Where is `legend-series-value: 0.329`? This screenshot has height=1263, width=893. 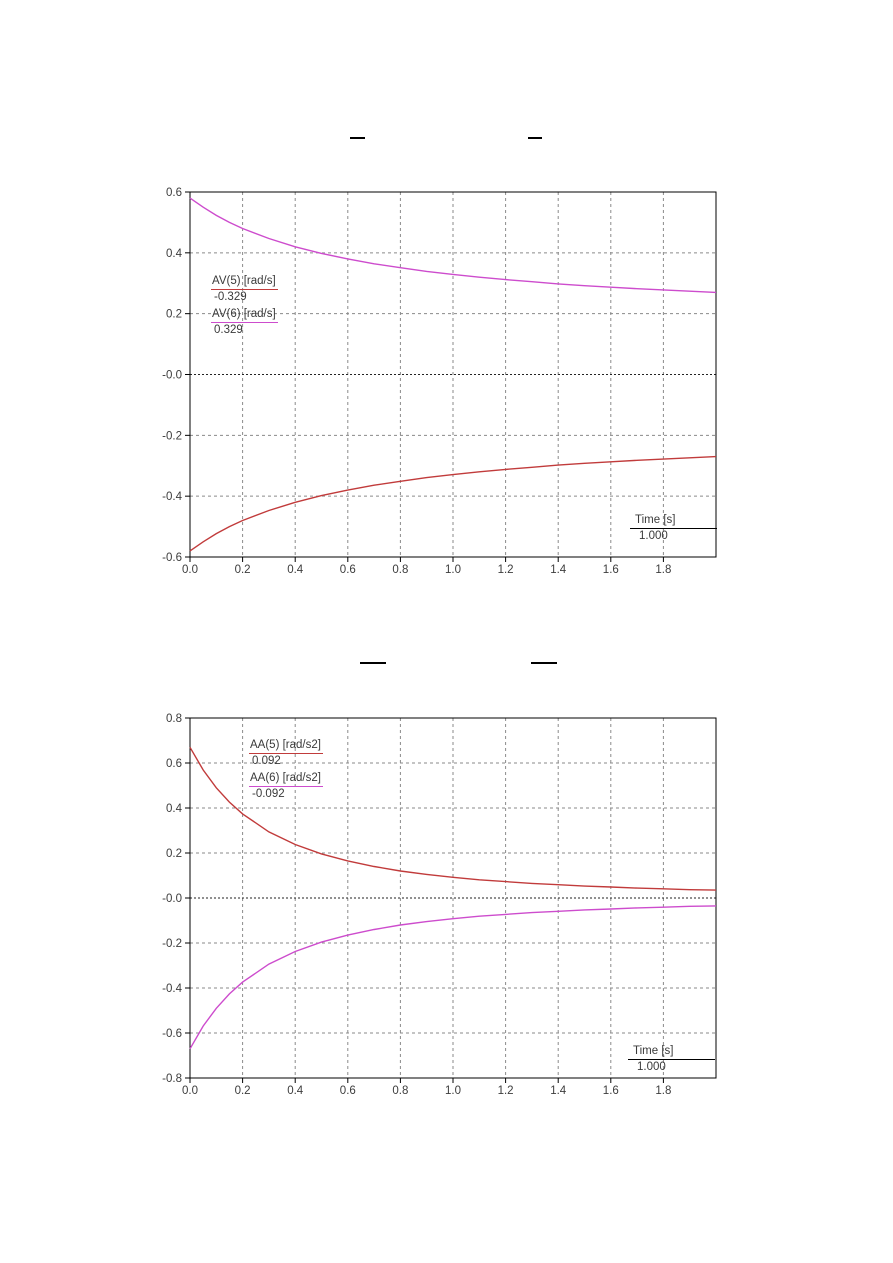
legend-series-value: 0.329 is located at coordinates (228, 330).